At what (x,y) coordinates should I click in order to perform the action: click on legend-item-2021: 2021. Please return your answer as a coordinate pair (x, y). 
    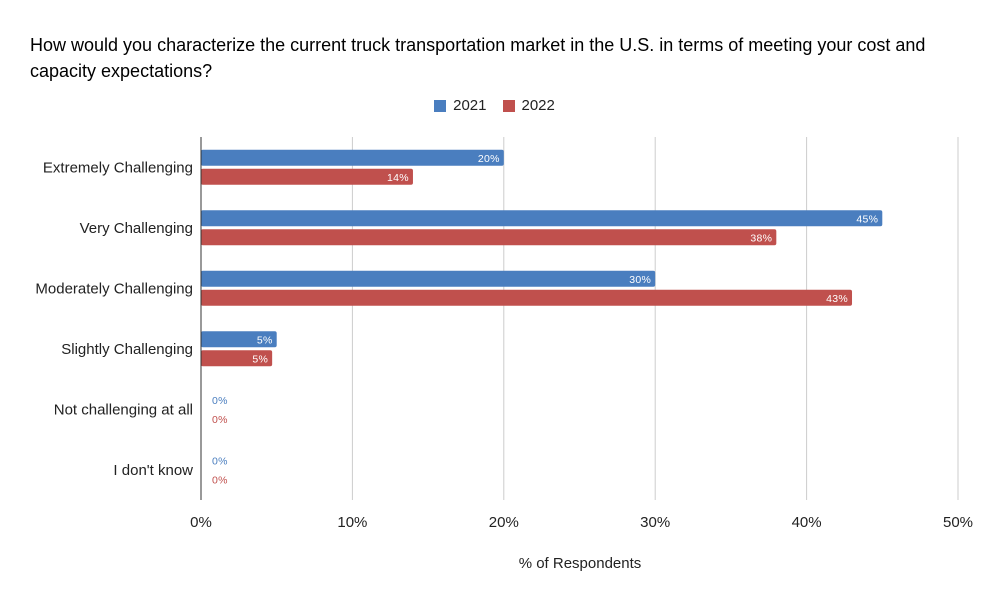
    Looking at the image, I should click on (460, 105).